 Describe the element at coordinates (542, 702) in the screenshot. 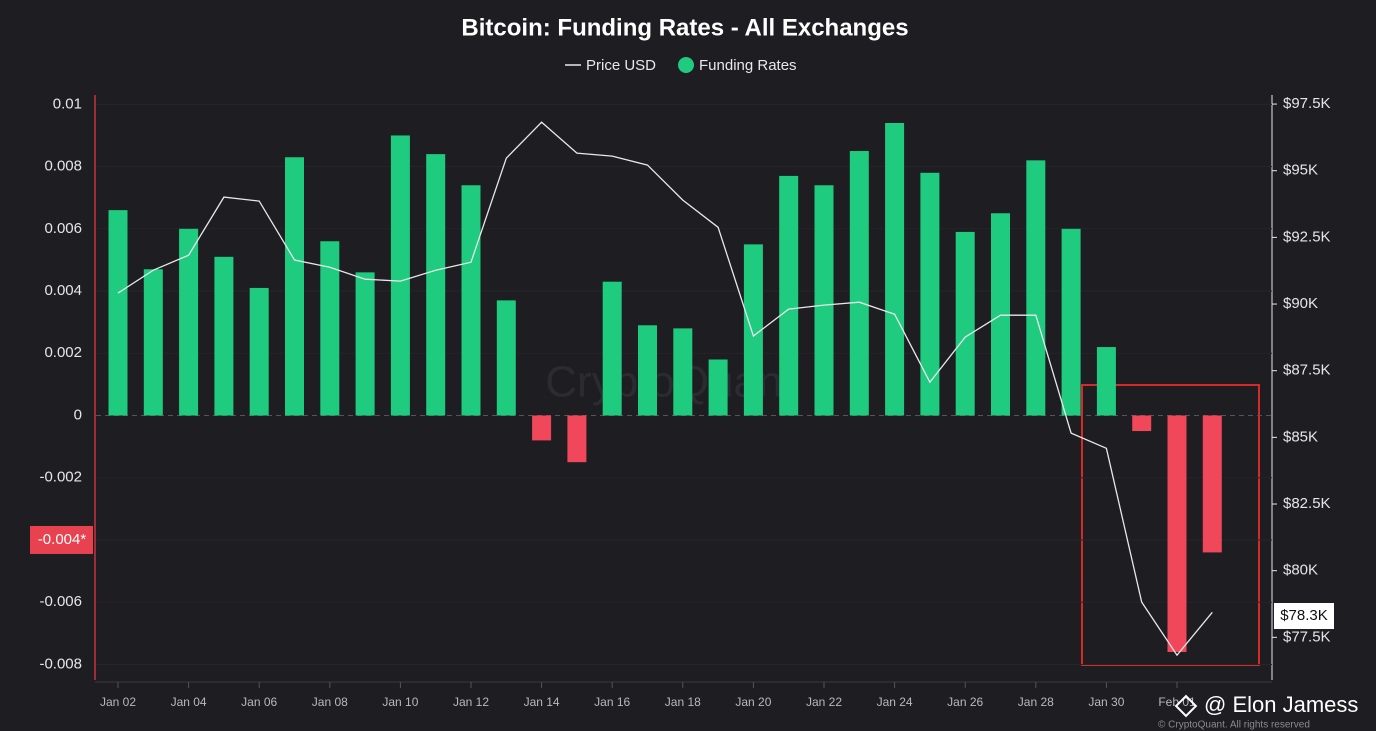

I see `x-tick-label: Jan 14` at that location.